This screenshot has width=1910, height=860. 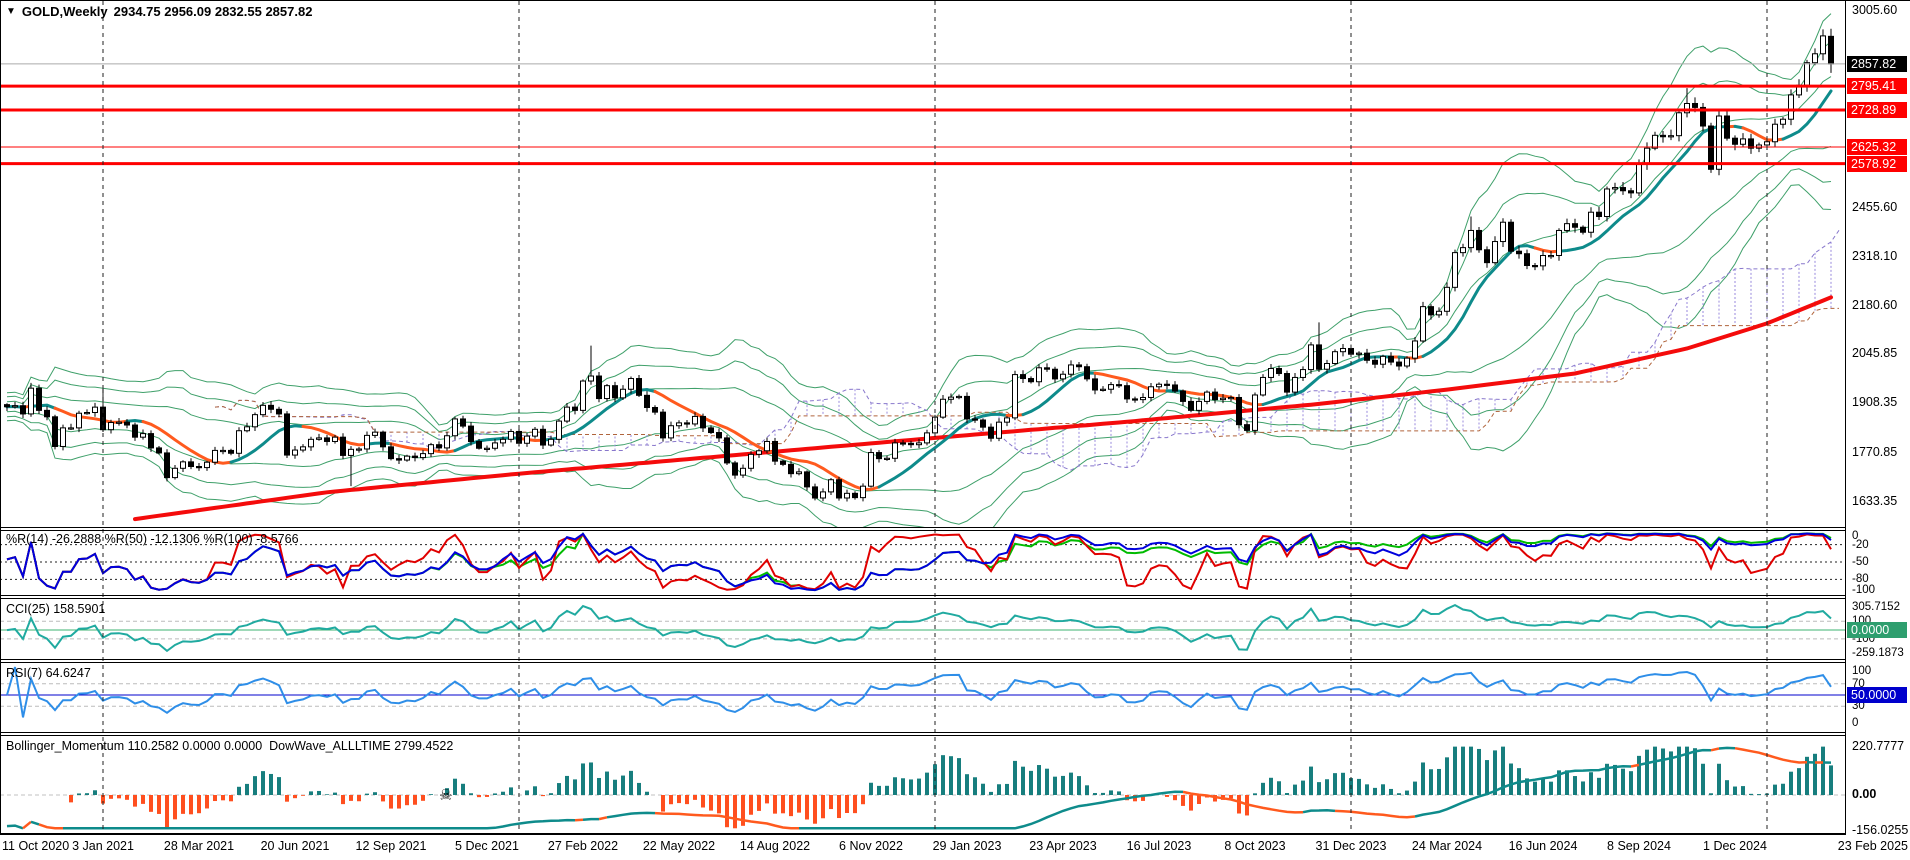 What do you see at coordinates (1878, 746) in the screenshot?
I see `momentum-axis-label: 220.7777` at bounding box center [1878, 746].